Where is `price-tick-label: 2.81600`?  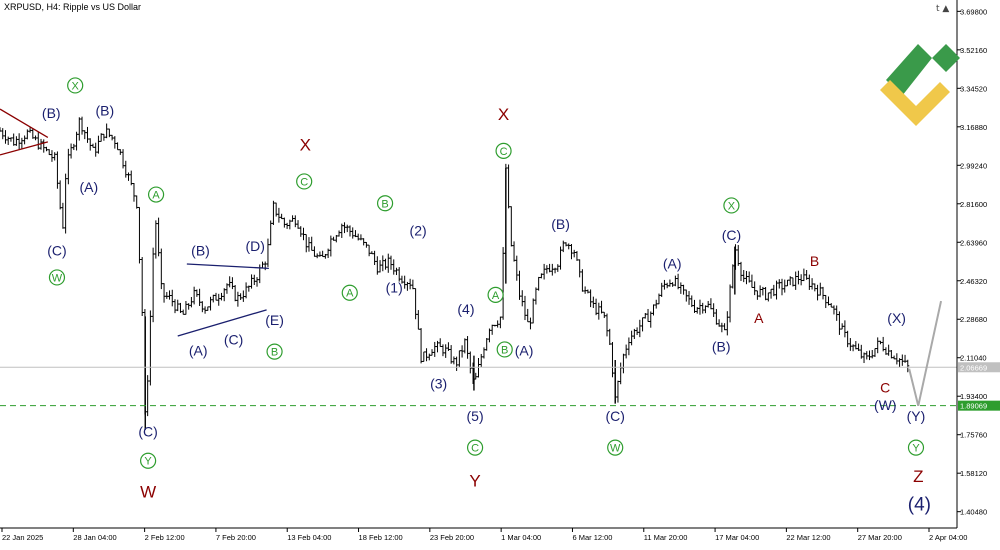
price-tick-label: 2.81600 is located at coordinates (973, 204).